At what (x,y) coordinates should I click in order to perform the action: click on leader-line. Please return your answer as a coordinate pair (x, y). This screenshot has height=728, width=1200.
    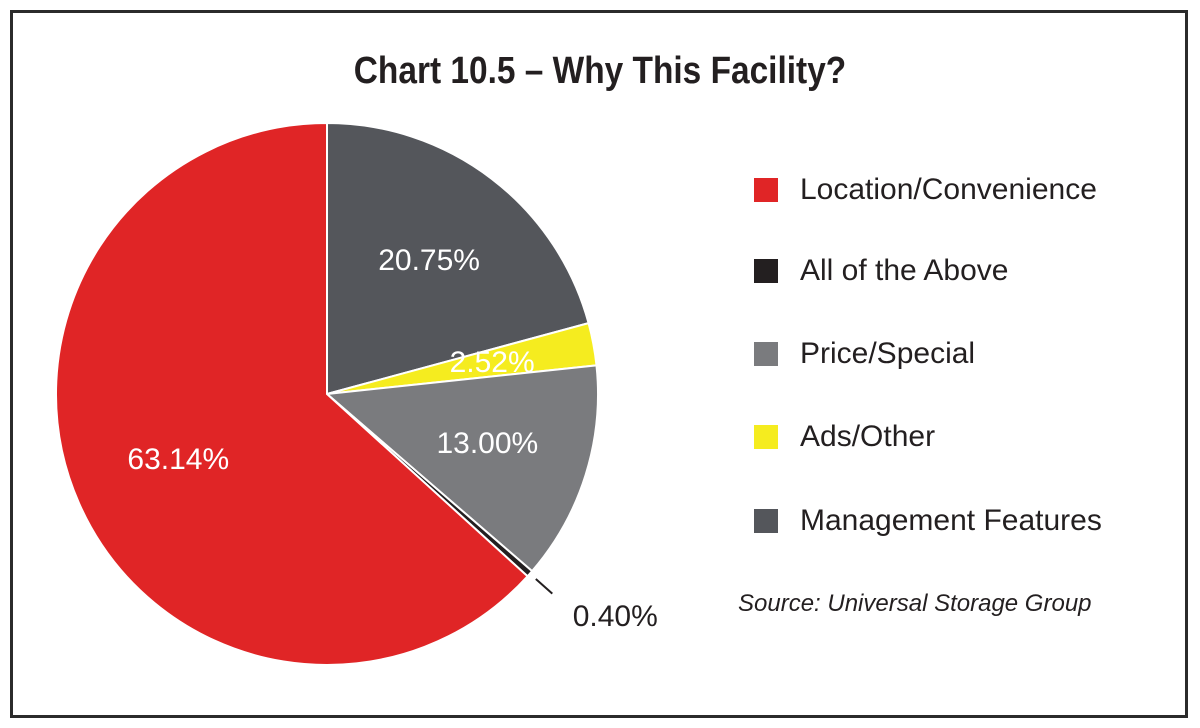
    Looking at the image, I should click on (544, 586).